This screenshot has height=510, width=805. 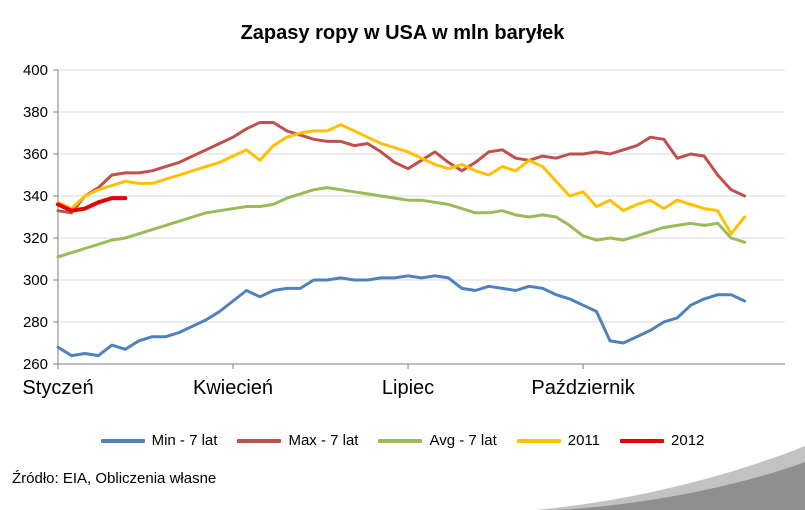 I want to click on y-tick-label: 280, so click(x=35, y=322).